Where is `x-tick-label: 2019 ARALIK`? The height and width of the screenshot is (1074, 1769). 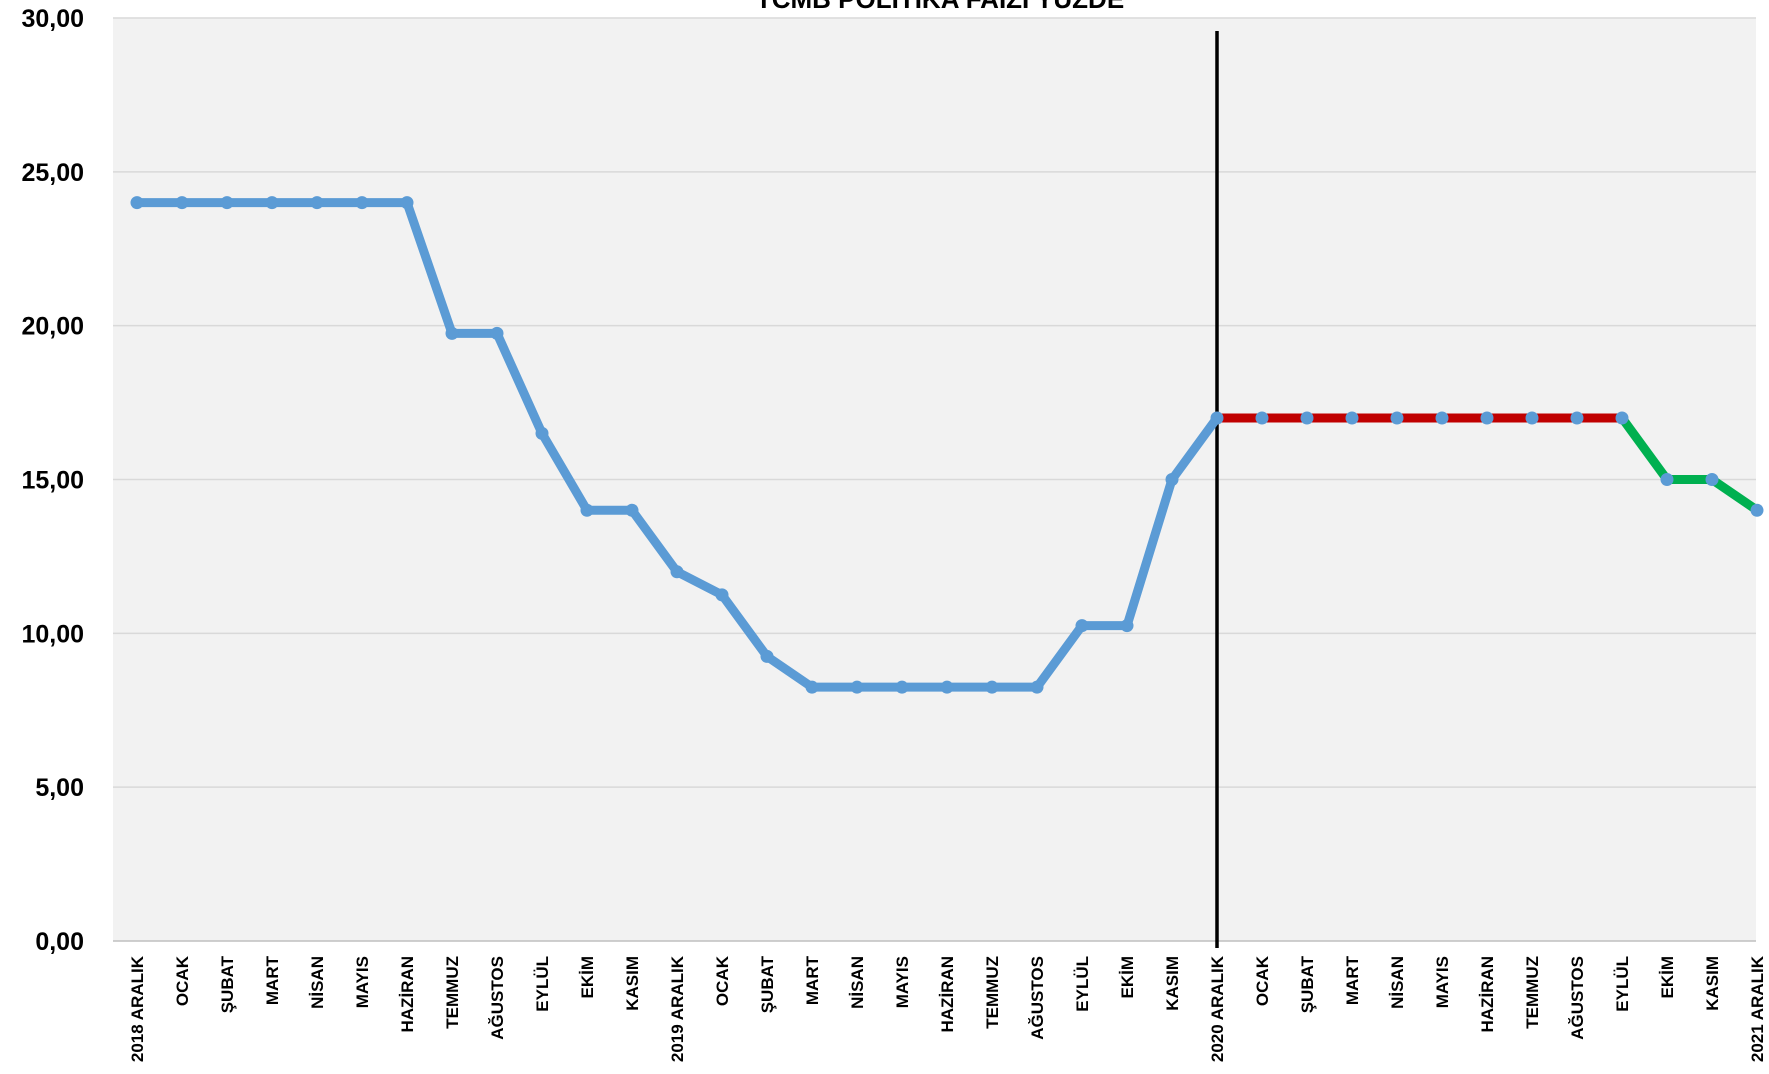
x-tick-label: 2019 ARALIK is located at coordinates (677, 1008).